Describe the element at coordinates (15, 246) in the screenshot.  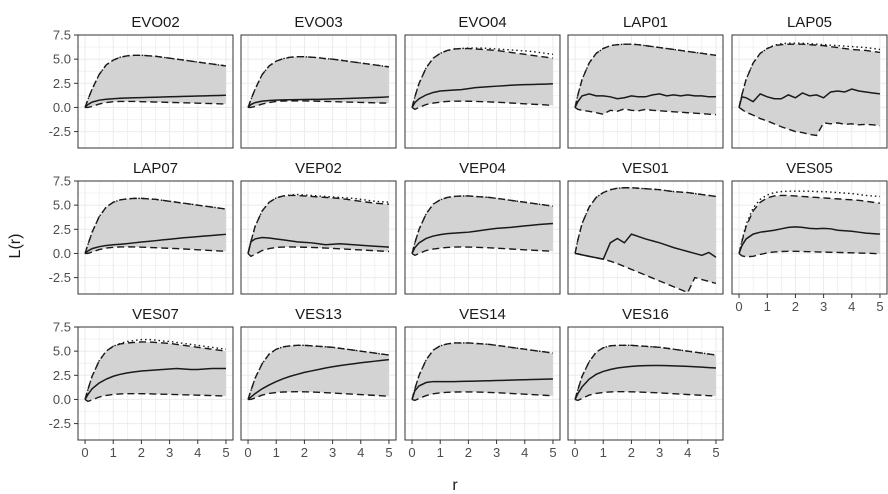
I see `y-axis-title: L(r)` at that location.